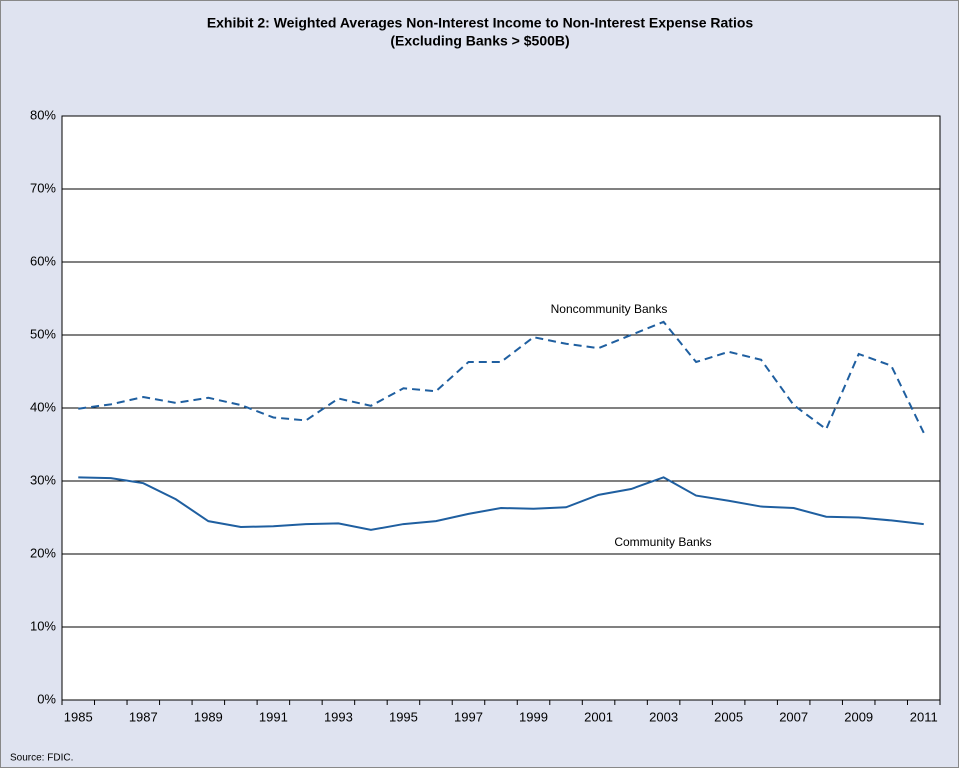  Describe the element at coordinates (403, 716) in the screenshot. I see `x-tick-label: 1995` at that location.